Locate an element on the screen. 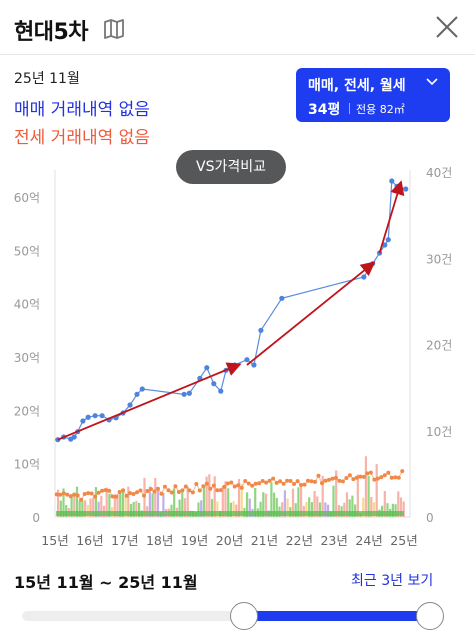 Image resolution: width=475 pixels, height=631 pixels. close-icon is located at coordinates (447, 27).